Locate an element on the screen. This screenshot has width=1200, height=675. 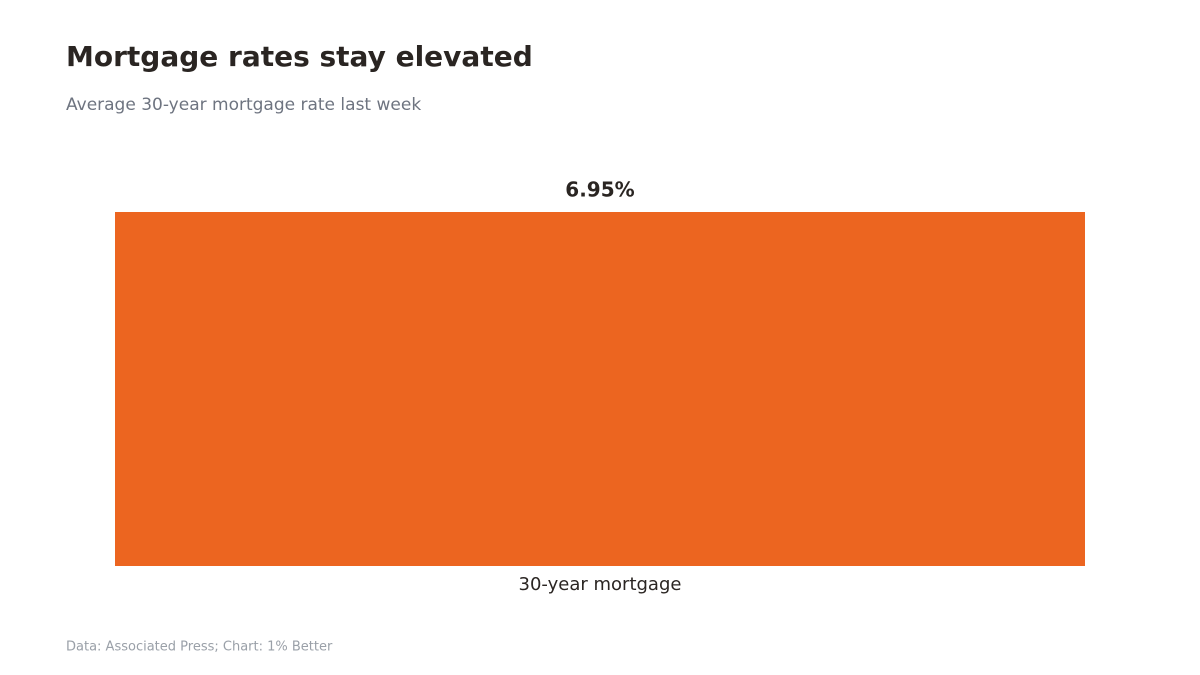
source-note: Data: Associated Press; Chart: 1% Better is located at coordinates (199, 647).